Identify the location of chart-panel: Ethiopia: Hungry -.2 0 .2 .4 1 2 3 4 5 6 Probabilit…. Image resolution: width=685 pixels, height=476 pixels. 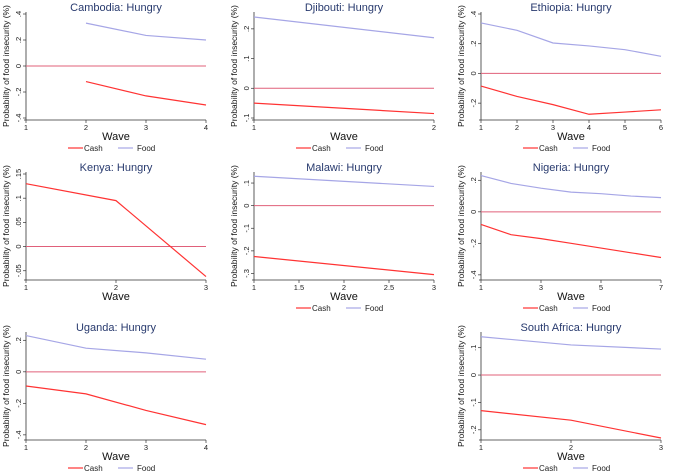
(559, 77).